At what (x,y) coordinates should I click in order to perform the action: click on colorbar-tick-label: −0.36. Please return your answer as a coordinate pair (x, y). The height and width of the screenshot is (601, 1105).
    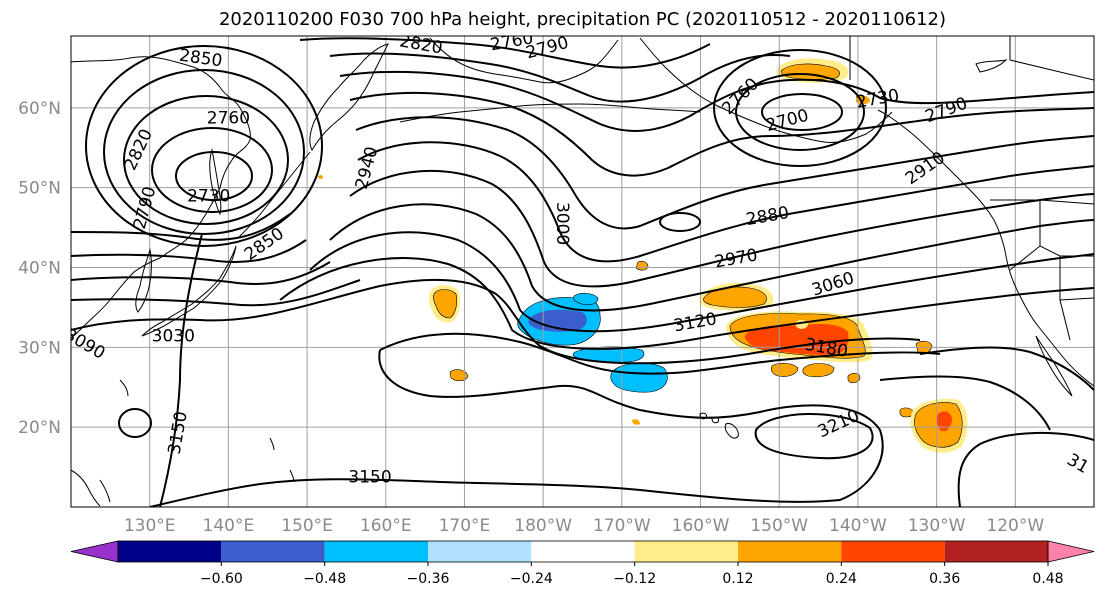
    Looking at the image, I should click on (428, 579).